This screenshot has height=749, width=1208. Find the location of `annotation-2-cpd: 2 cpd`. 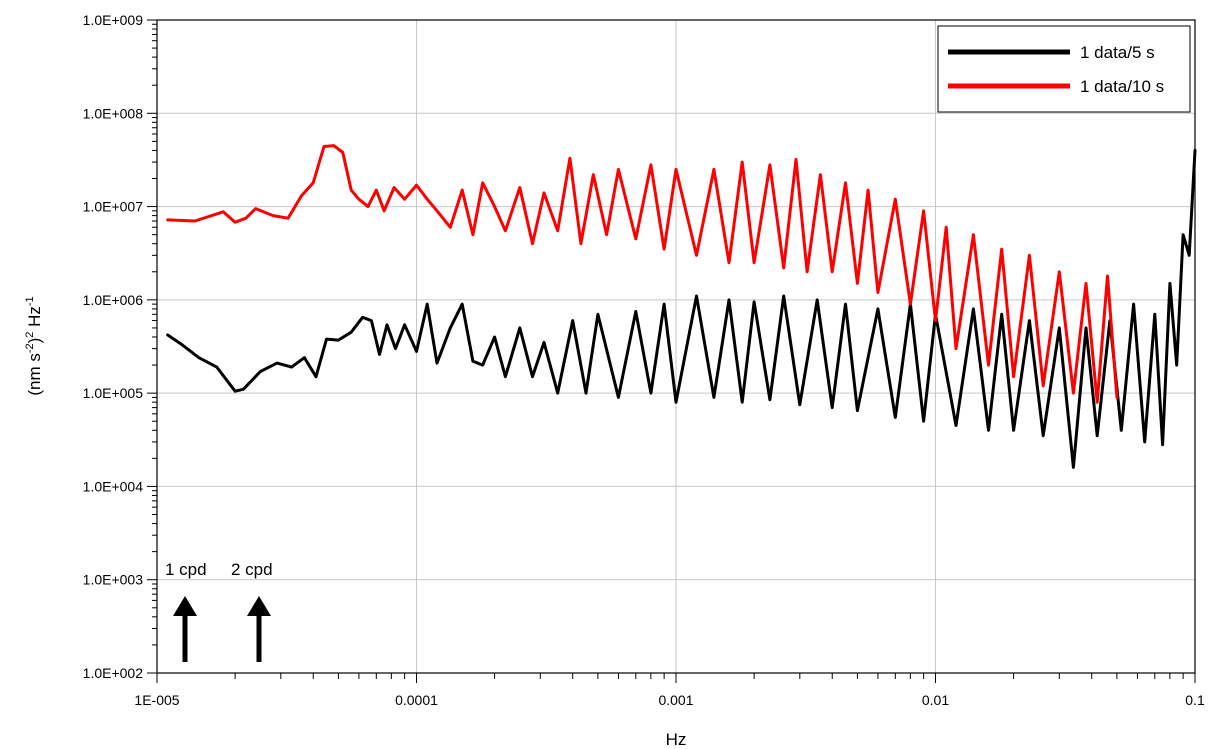

annotation-2-cpd: 2 cpd is located at coordinates (252, 569).